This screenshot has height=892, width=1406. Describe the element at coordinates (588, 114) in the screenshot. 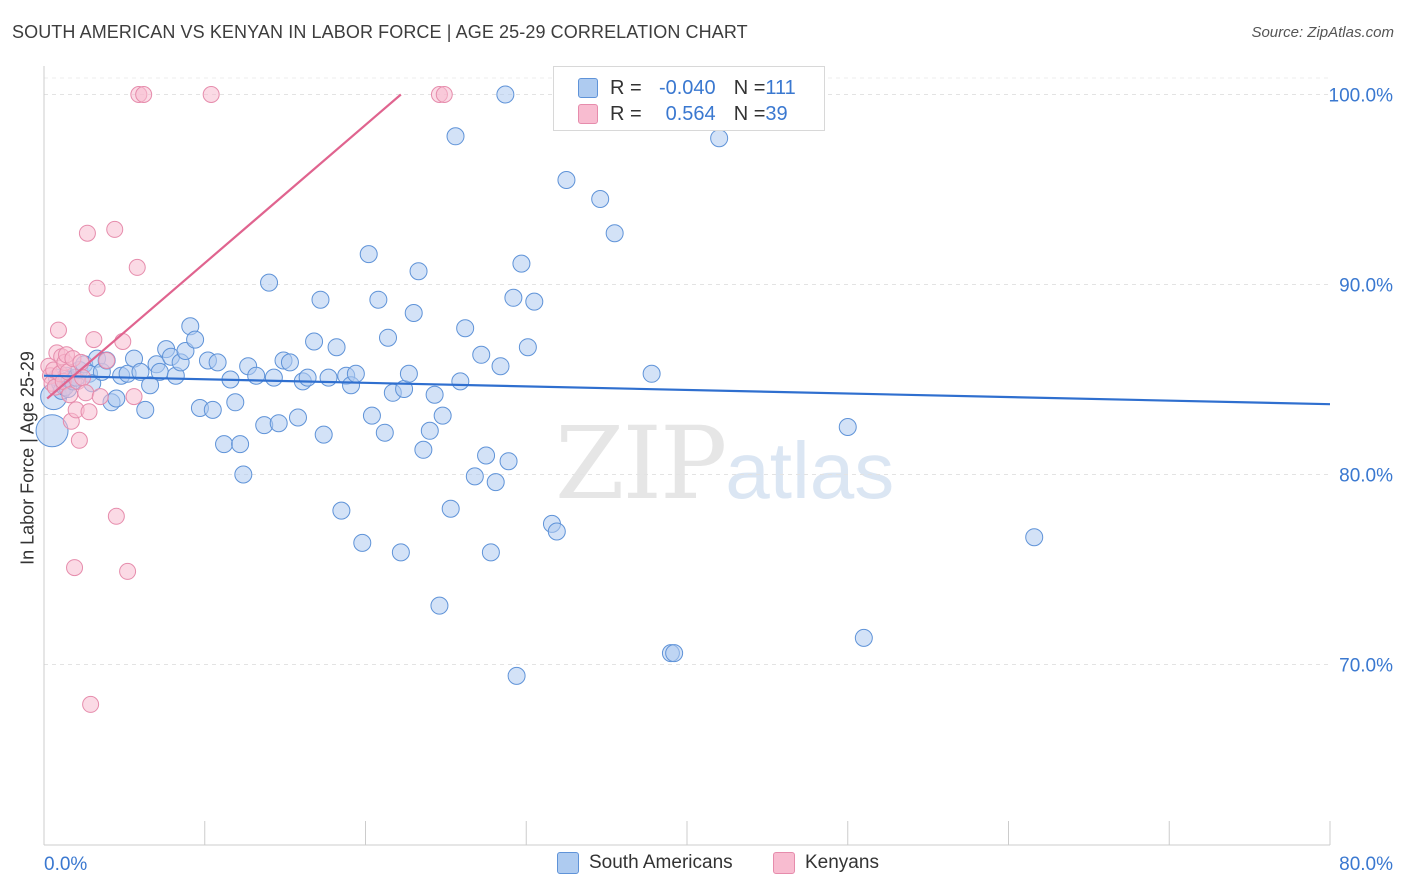

I see `legend-swatch-kenyans` at that location.